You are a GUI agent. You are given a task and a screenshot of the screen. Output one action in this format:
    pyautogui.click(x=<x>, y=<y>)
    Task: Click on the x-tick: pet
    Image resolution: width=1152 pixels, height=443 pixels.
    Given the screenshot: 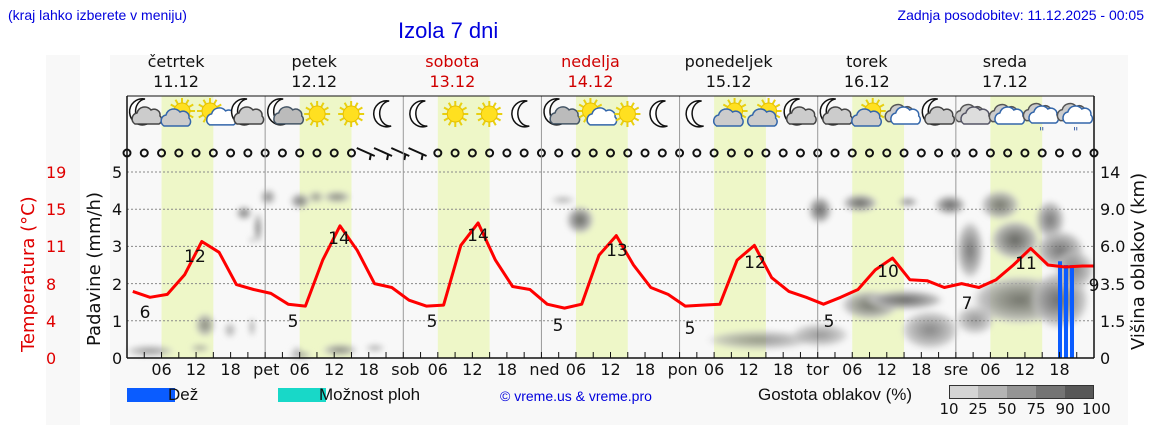 What is the action you would take?
    pyautogui.click(x=266, y=369)
    